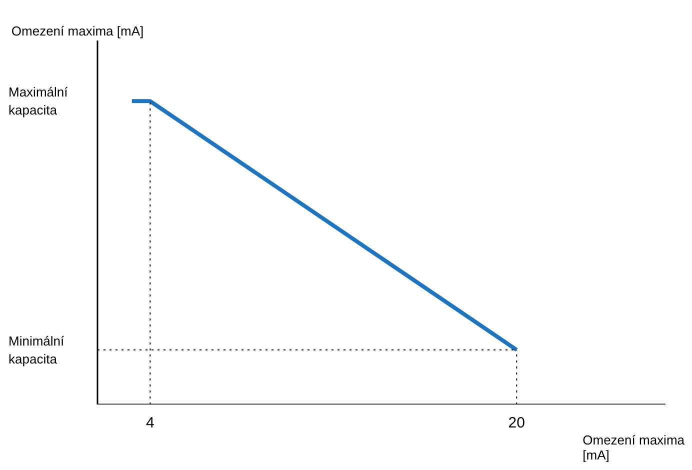  Describe the element at coordinates (634, 447) in the screenshot. I see `x-axis-title: Omezení maxima [mA]` at that location.